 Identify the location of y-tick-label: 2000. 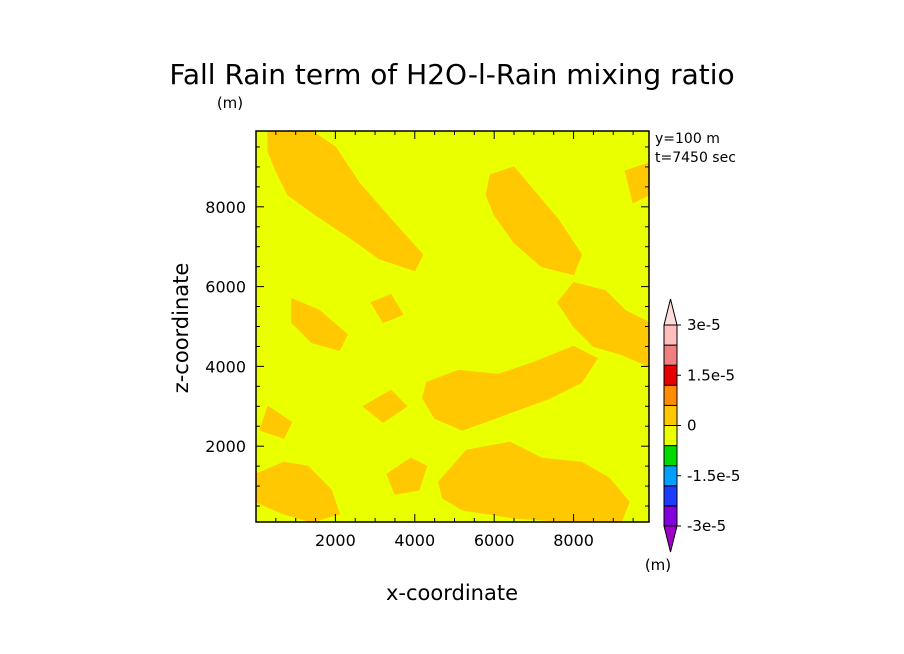
(225, 446).